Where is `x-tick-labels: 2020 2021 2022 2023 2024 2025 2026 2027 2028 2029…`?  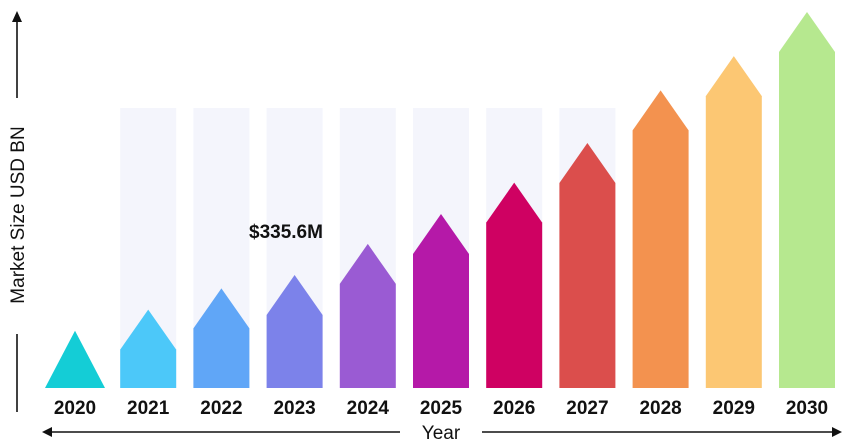 x-tick-labels: 2020 2021 2022 2023 2024 2025 2026 2027 2028 2029… is located at coordinates (441, 408).